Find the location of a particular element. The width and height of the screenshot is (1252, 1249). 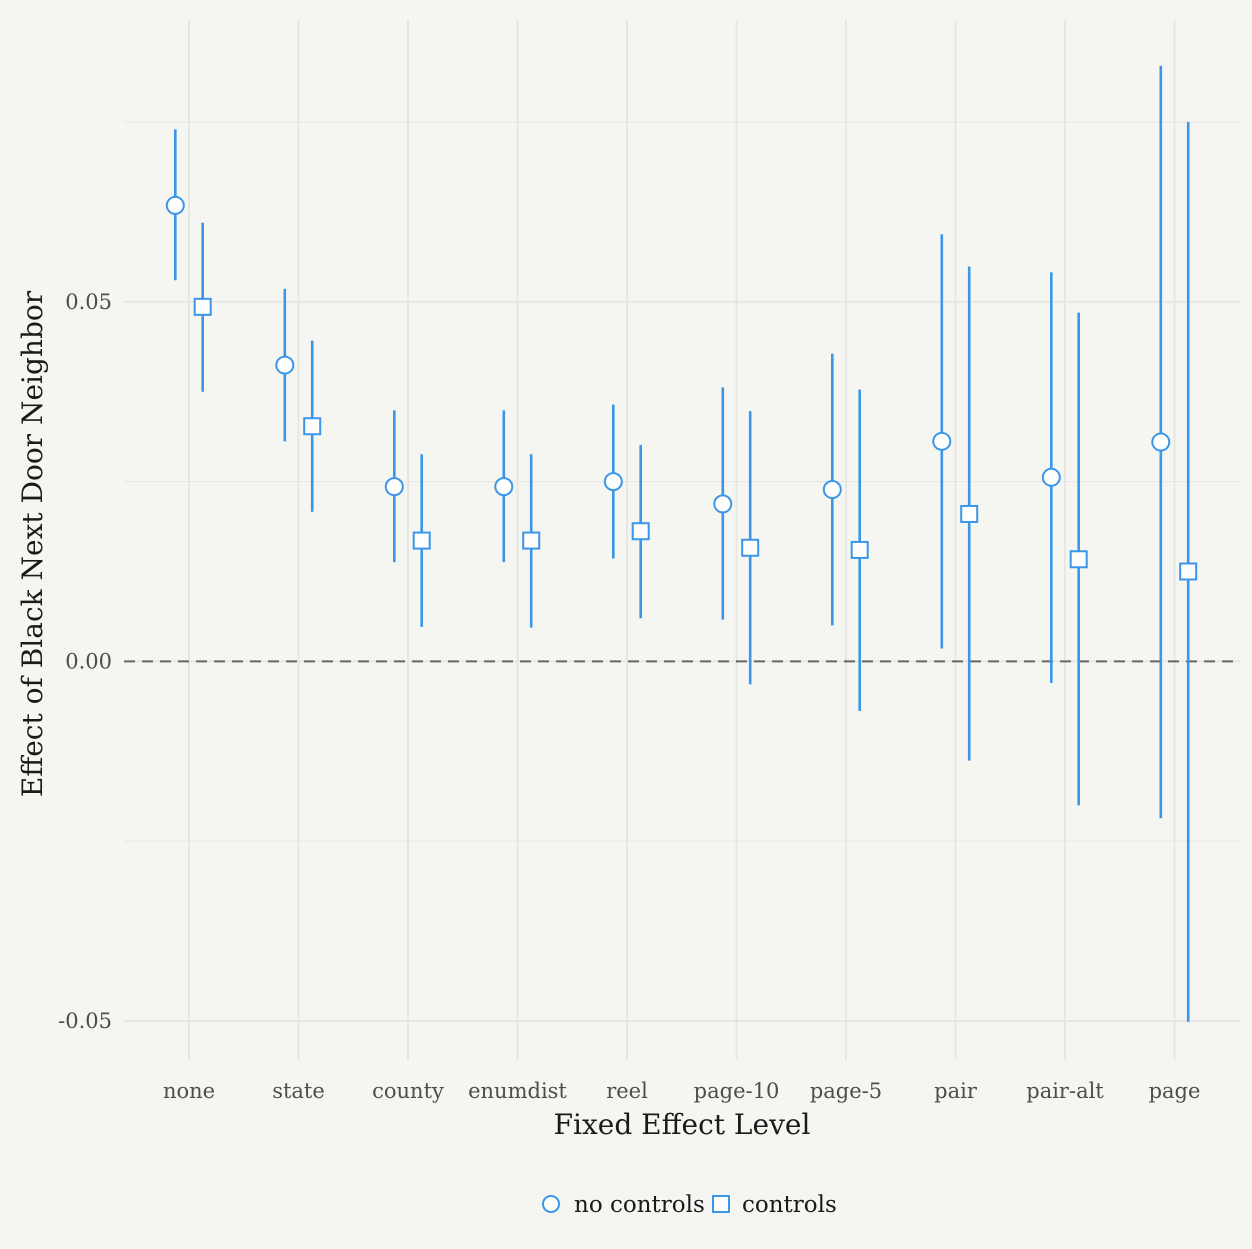

y-tick-label: -0.05 is located at coordinates (85, 1021).